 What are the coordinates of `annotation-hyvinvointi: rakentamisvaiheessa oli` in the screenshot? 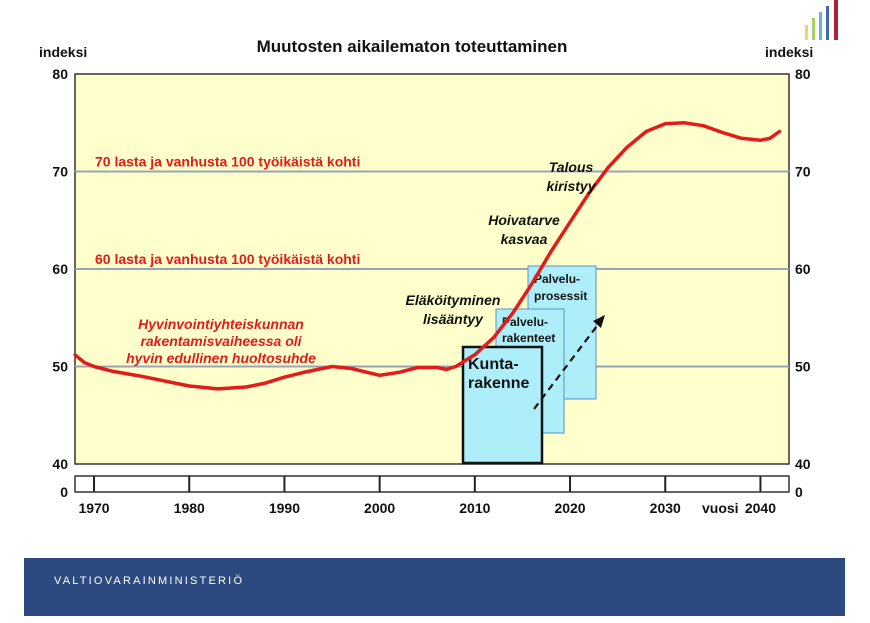 It's located at (221, 341).